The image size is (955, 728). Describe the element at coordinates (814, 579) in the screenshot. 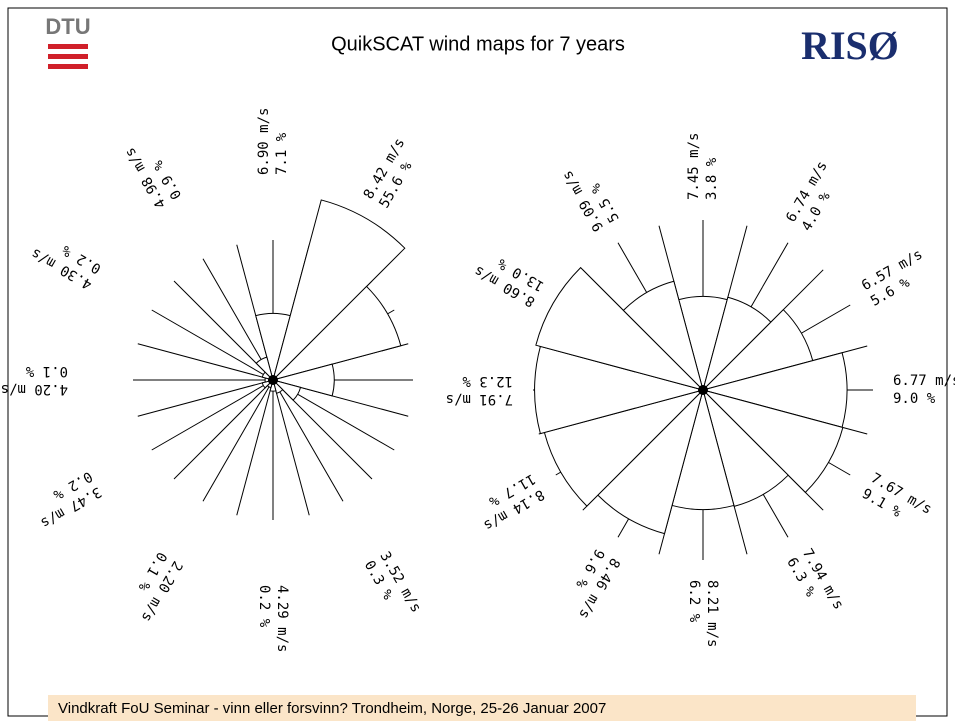

I see `sector-label: 7.94 m/s6.3 %` at that location.